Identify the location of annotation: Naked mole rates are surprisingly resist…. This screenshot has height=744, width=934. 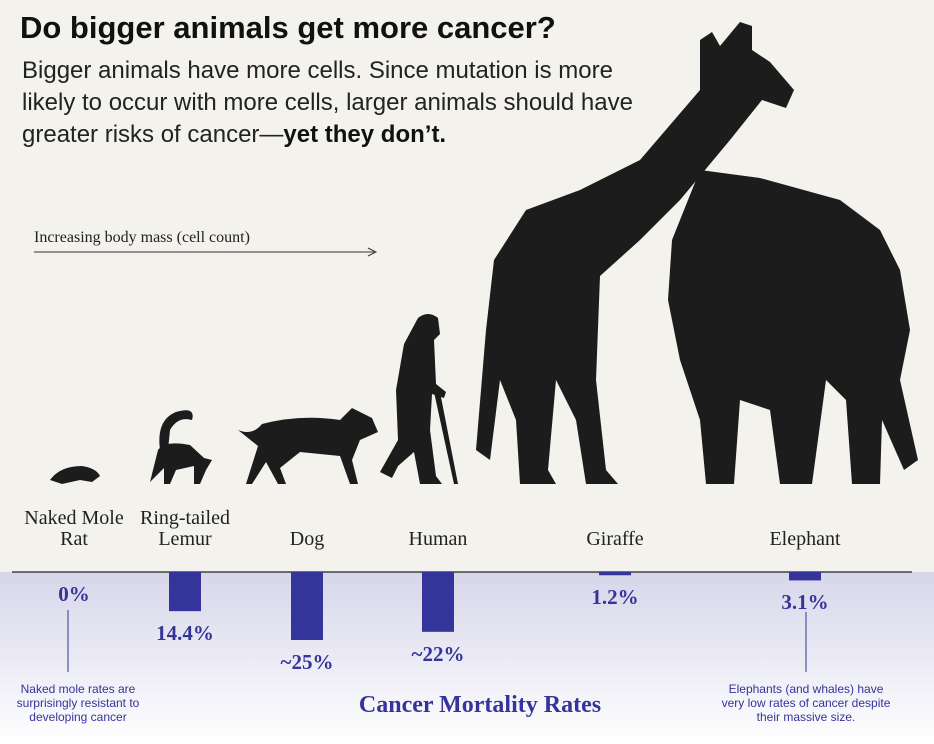
(78, 703).